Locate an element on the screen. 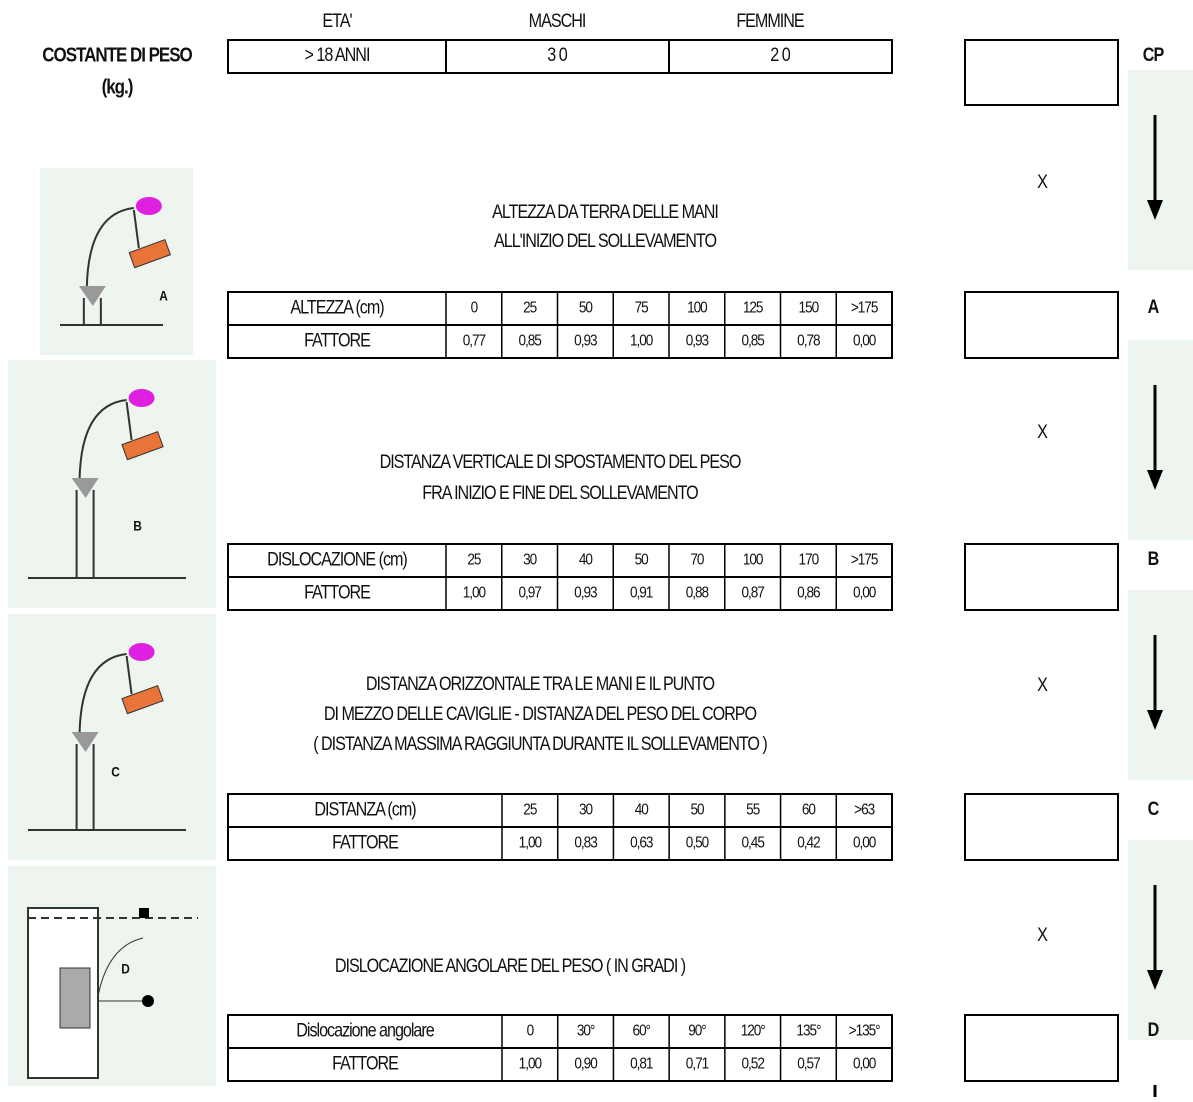 The width and height of the screenshot is (1193, 1102). cell: 0,63 is located at coordinates (641, 843).